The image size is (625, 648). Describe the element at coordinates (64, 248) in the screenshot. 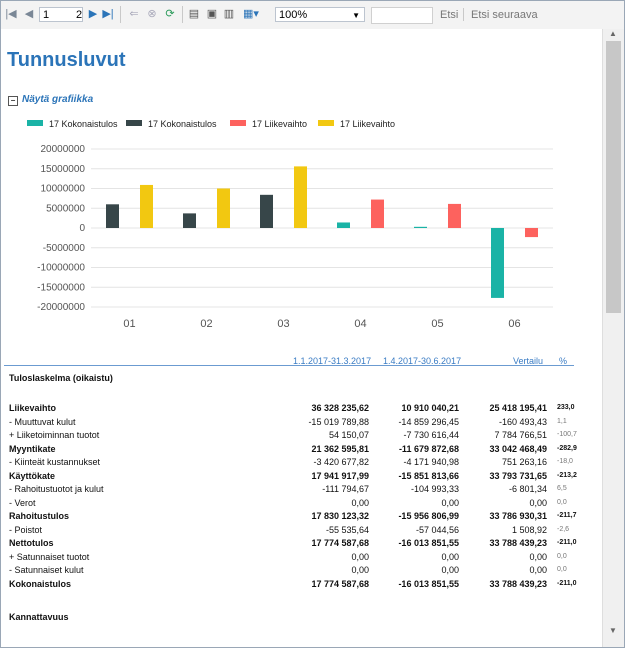

I see `y-tick-label: -5000000` at that location.